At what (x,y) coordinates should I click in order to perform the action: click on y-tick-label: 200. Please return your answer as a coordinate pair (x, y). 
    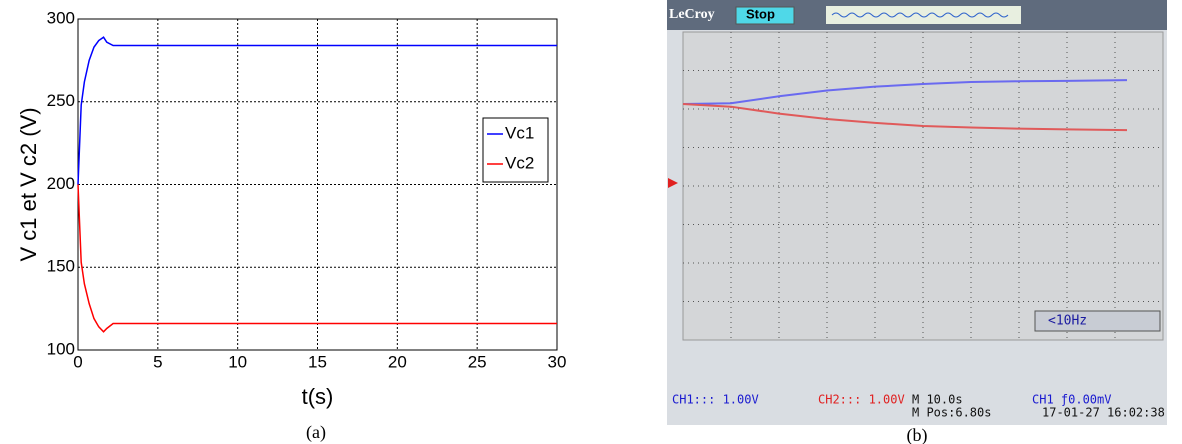
    Looking at the image, I should click on (61, 183).